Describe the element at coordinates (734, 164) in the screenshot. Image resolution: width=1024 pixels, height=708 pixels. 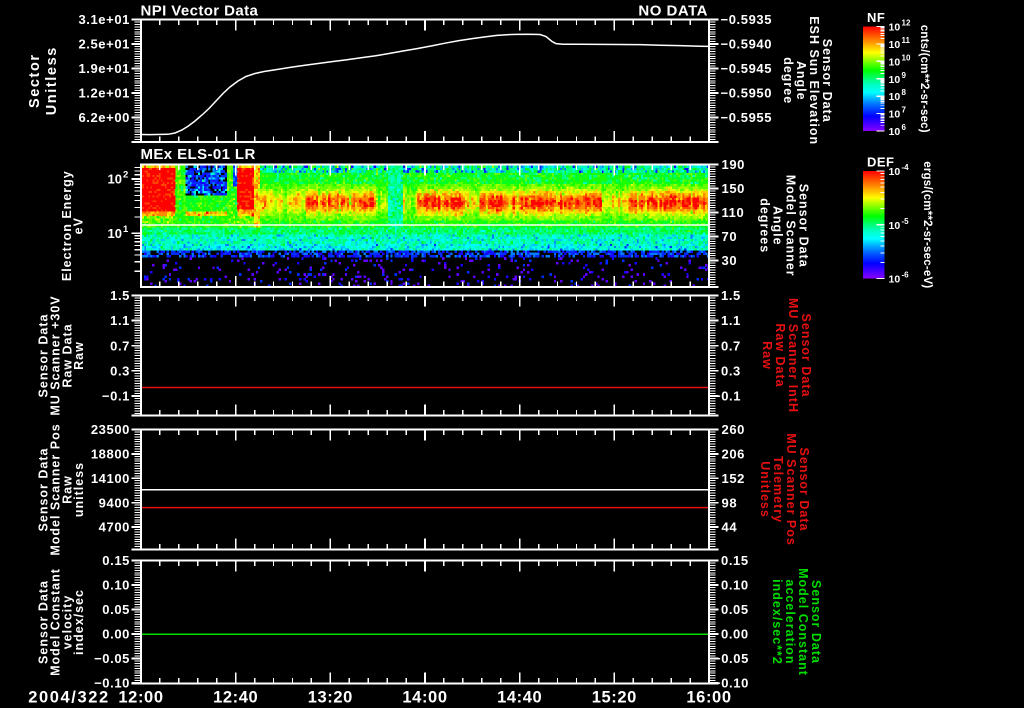
I see `svg-text: 190` at that location.